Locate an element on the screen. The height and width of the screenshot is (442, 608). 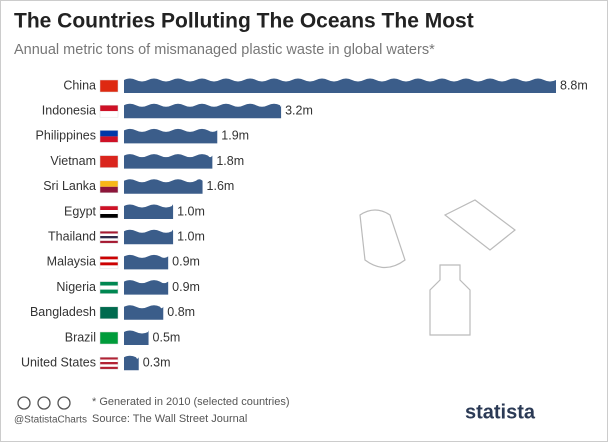
category-label: Thailand is located at coordinates (72, 236).